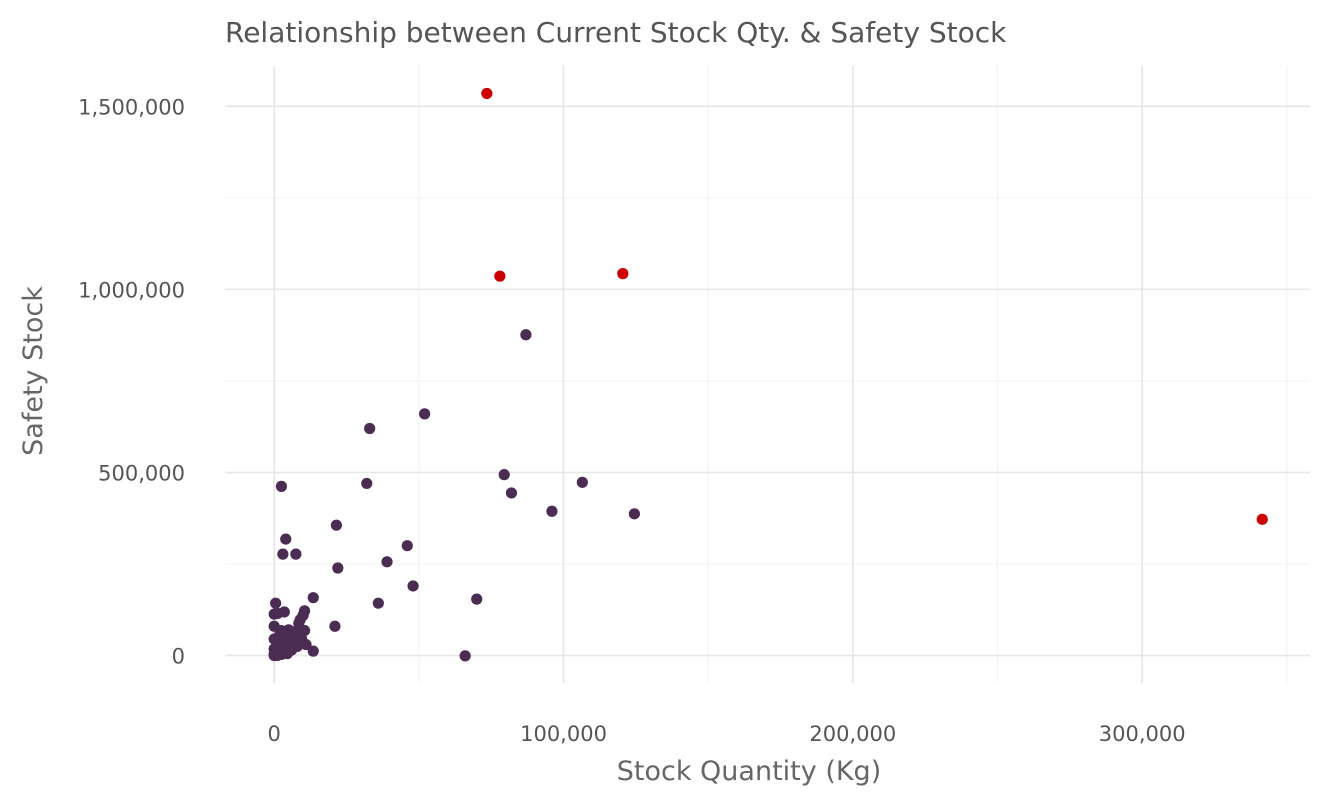  I want to click on x-tick-label: 0, so click(273, 734).